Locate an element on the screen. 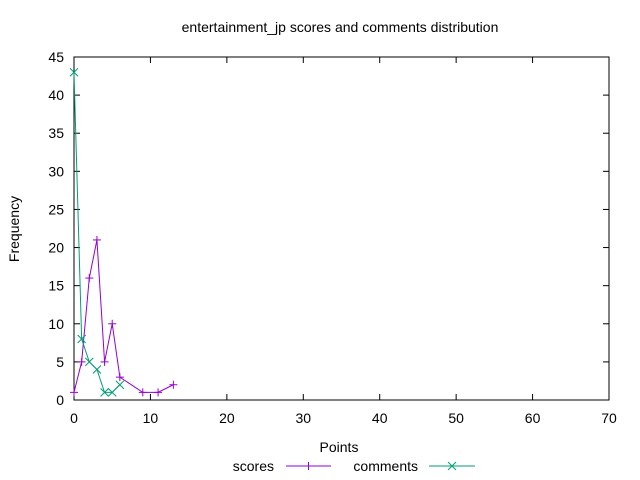  legend-label: comments is located at coordinates (385, 466).